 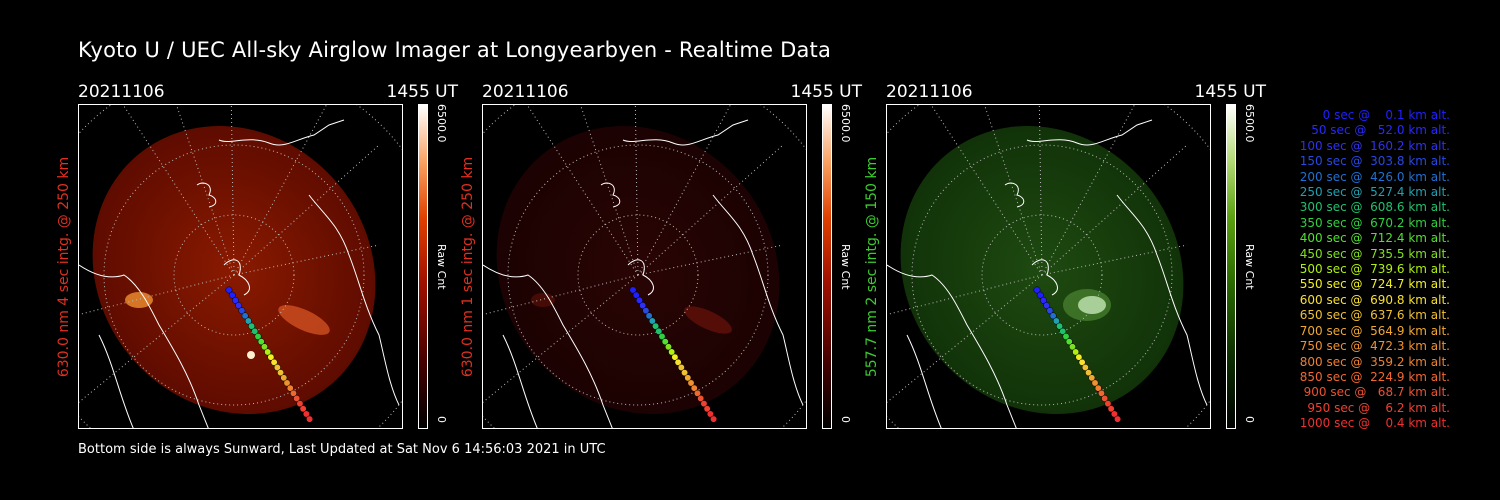 What do you see at coordinates (240, 266) in the screenshot?
I see `allsky-image-630-4s` at bounding box center [240, 266].